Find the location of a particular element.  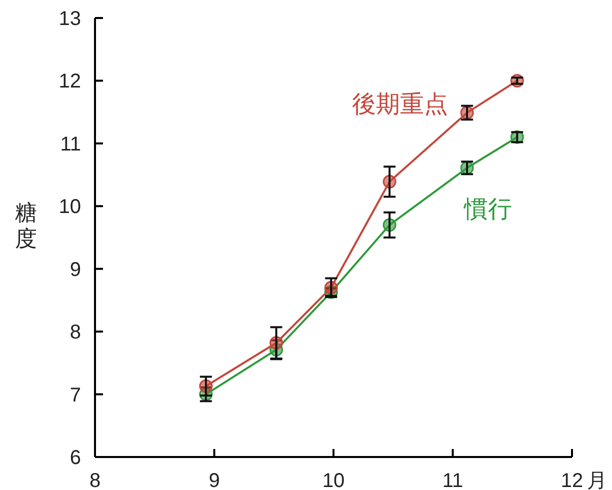

series-label: 慣行 is located at coordinates (487, 209).